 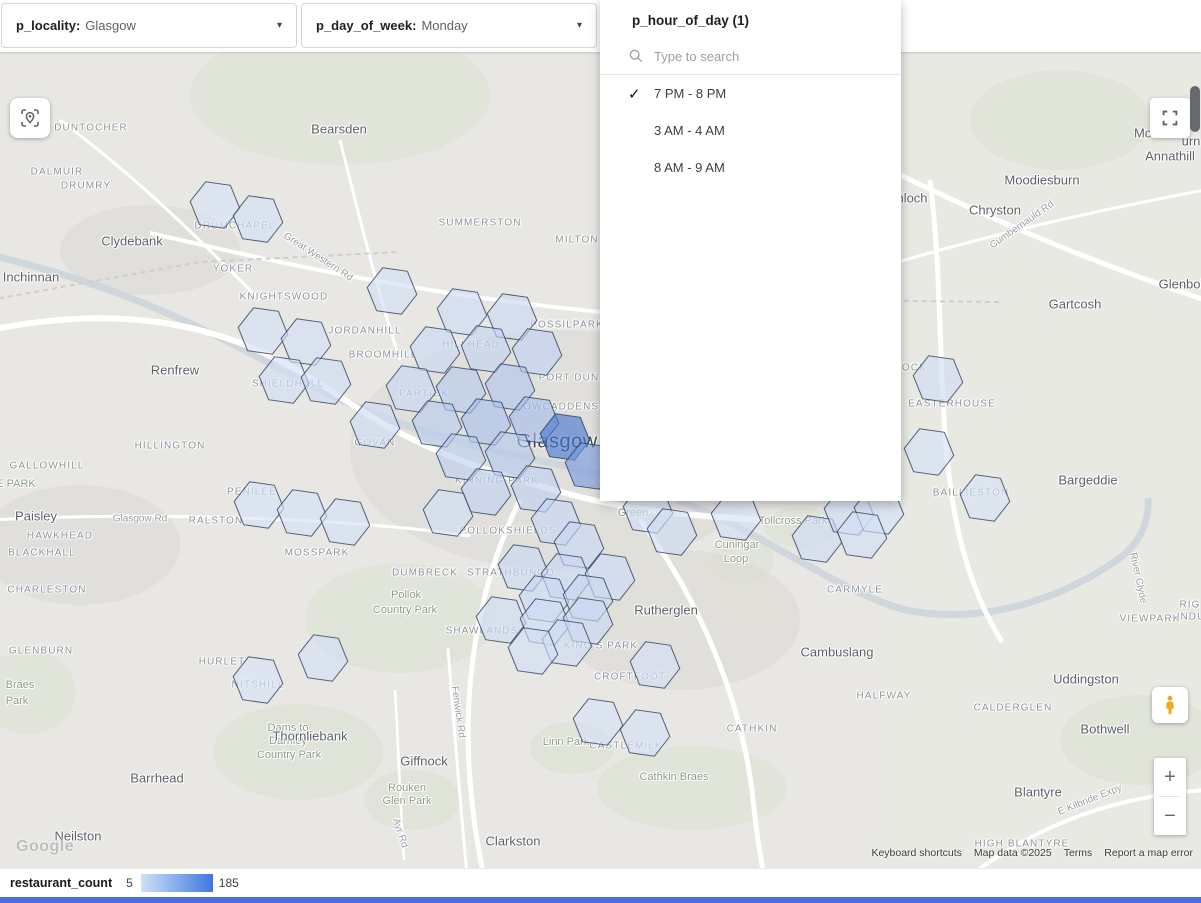 I want to click on dropdown-option: ✓ 7 PM - 8 PM, so click(x=750, y=93).